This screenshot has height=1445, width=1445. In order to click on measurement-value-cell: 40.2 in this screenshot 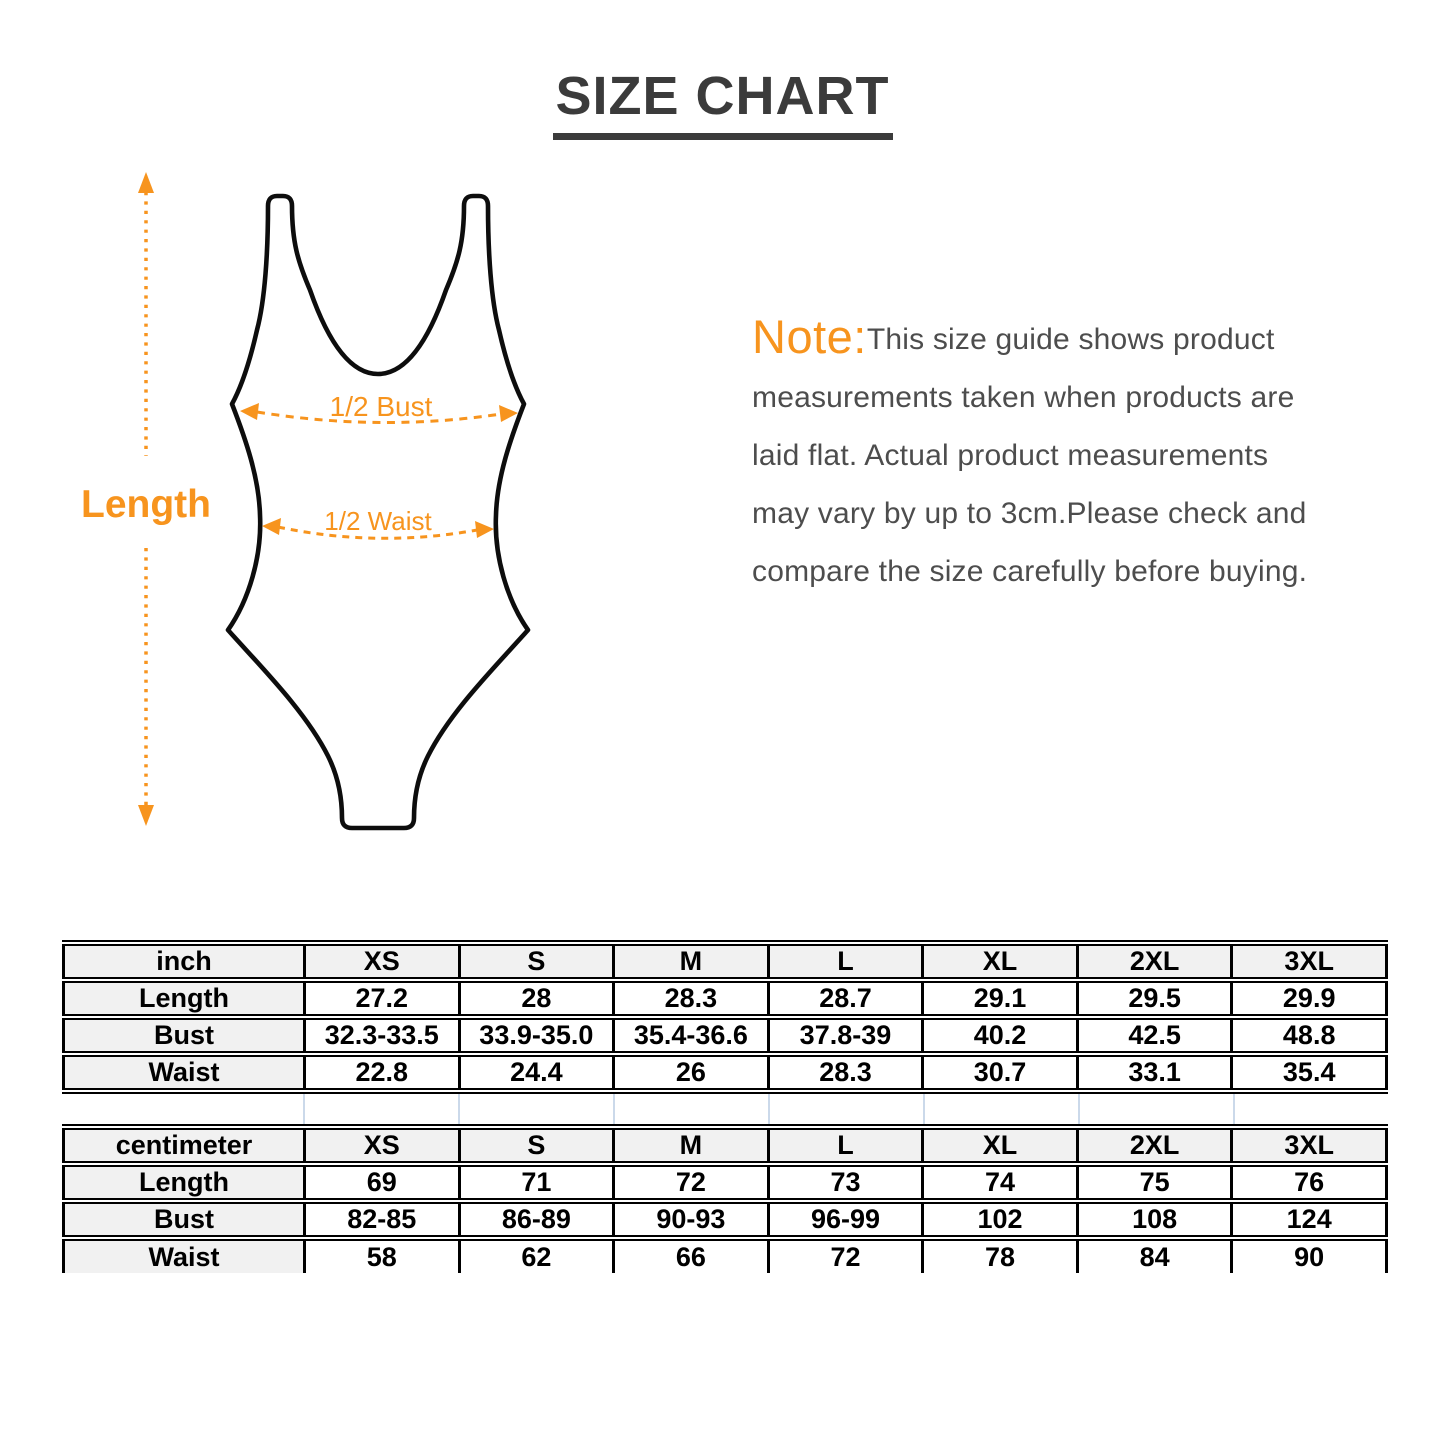, I will do `click(1000, 1035)`.